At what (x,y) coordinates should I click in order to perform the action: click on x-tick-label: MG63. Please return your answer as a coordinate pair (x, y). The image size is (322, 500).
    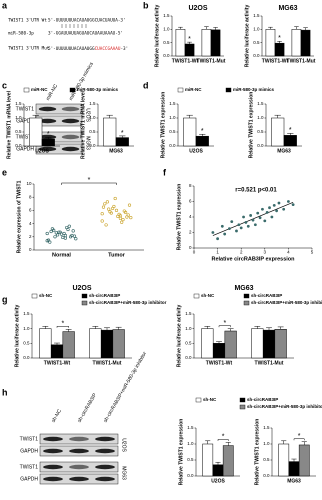
    Looking at the image, I should click on (284, 151).